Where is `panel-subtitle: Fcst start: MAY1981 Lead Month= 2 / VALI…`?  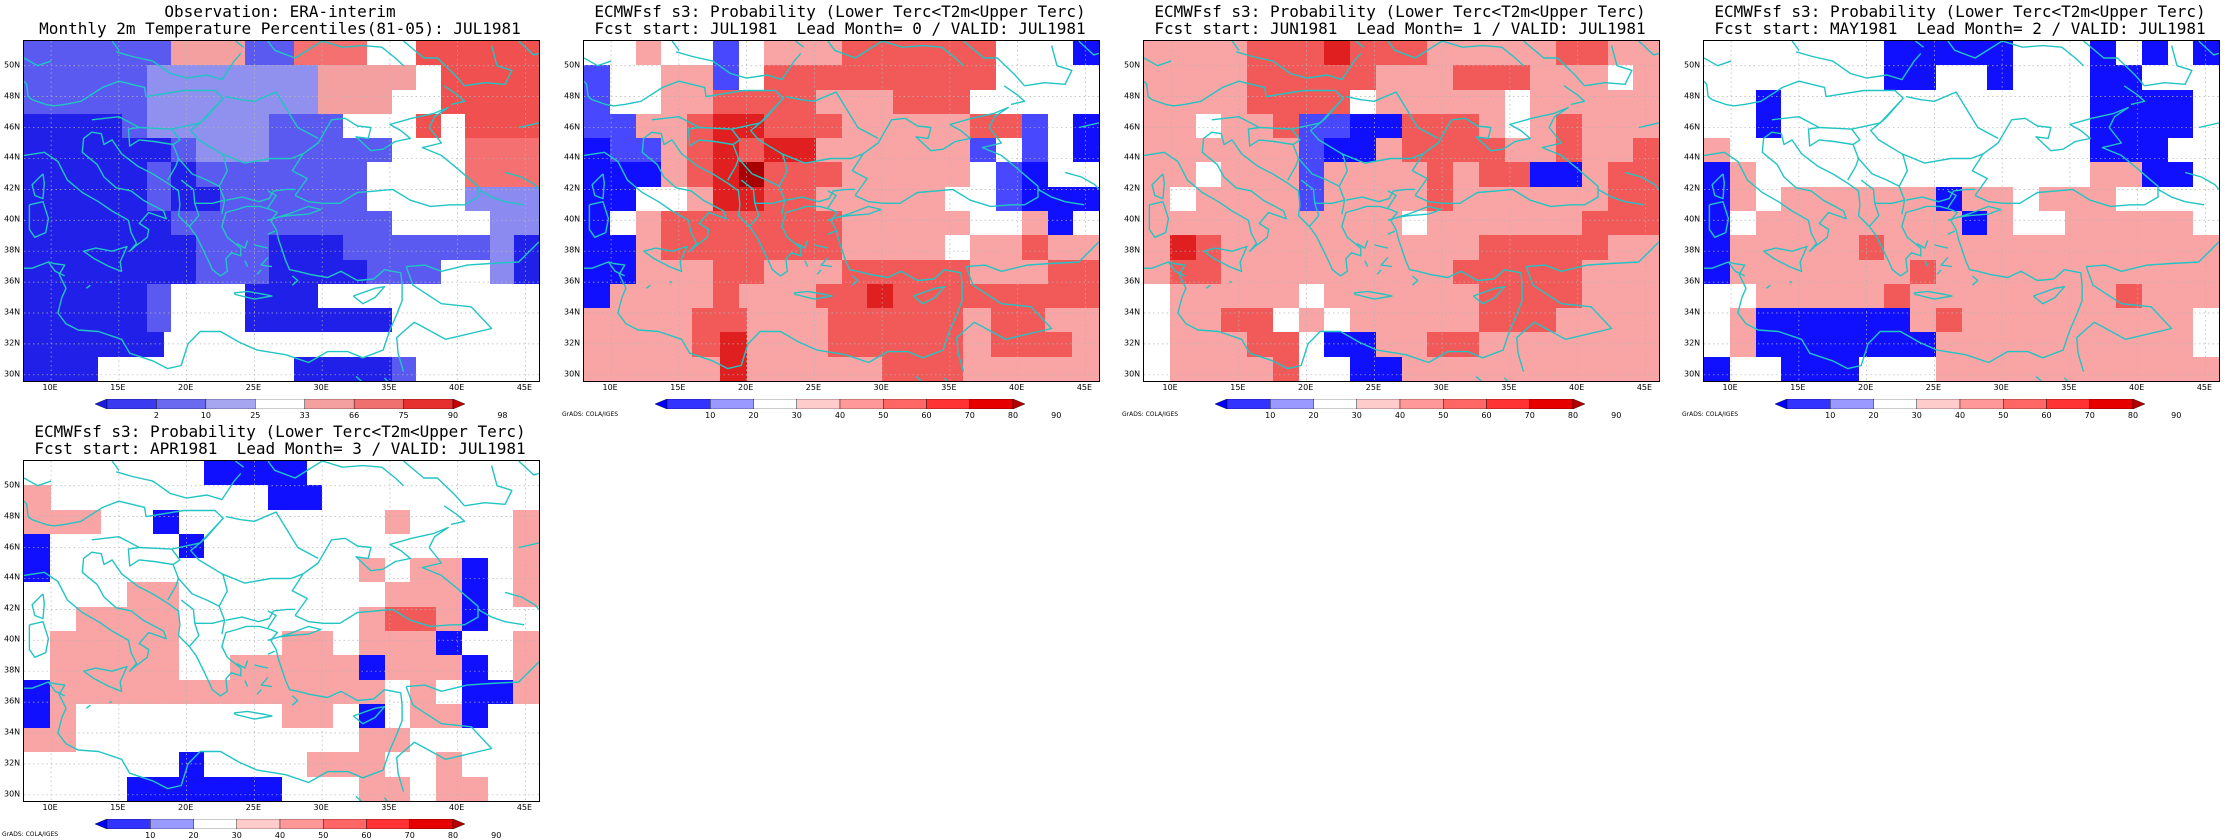
panel-subtitle: Fcst start: MAY1981 Lead Month= 2 / VALI… is located at coordinates (1960, 28).